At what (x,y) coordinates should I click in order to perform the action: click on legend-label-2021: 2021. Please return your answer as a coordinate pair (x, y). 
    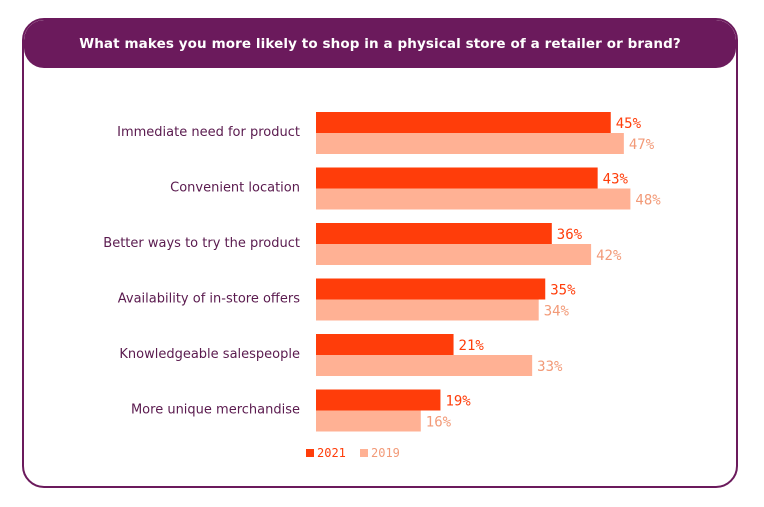
    Looking at the image, I should click on (331, 453).